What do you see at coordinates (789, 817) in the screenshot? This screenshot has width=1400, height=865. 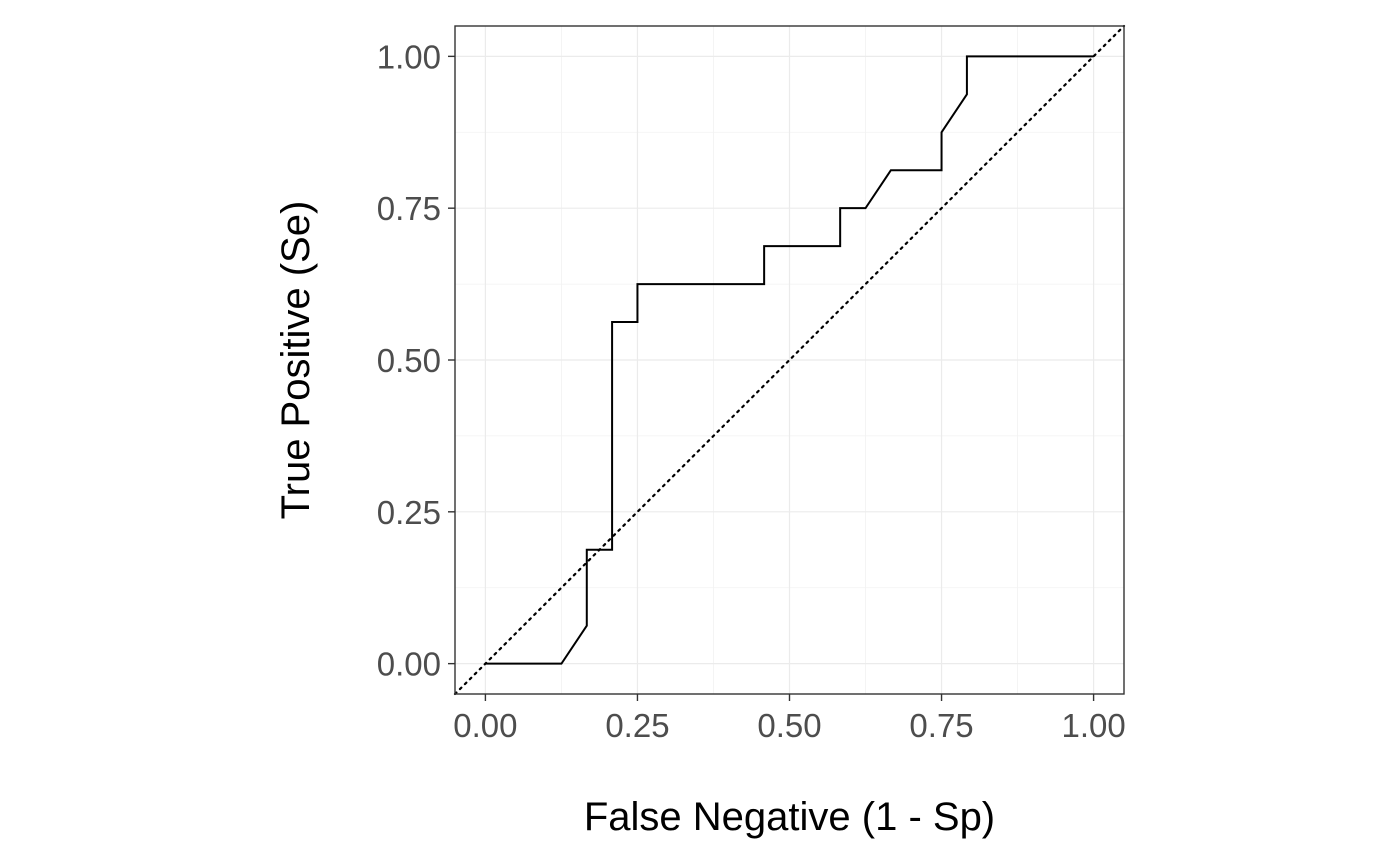 I see `x-axis-title: False Negative (1 - Sp)` at bounding box center [789, 817].